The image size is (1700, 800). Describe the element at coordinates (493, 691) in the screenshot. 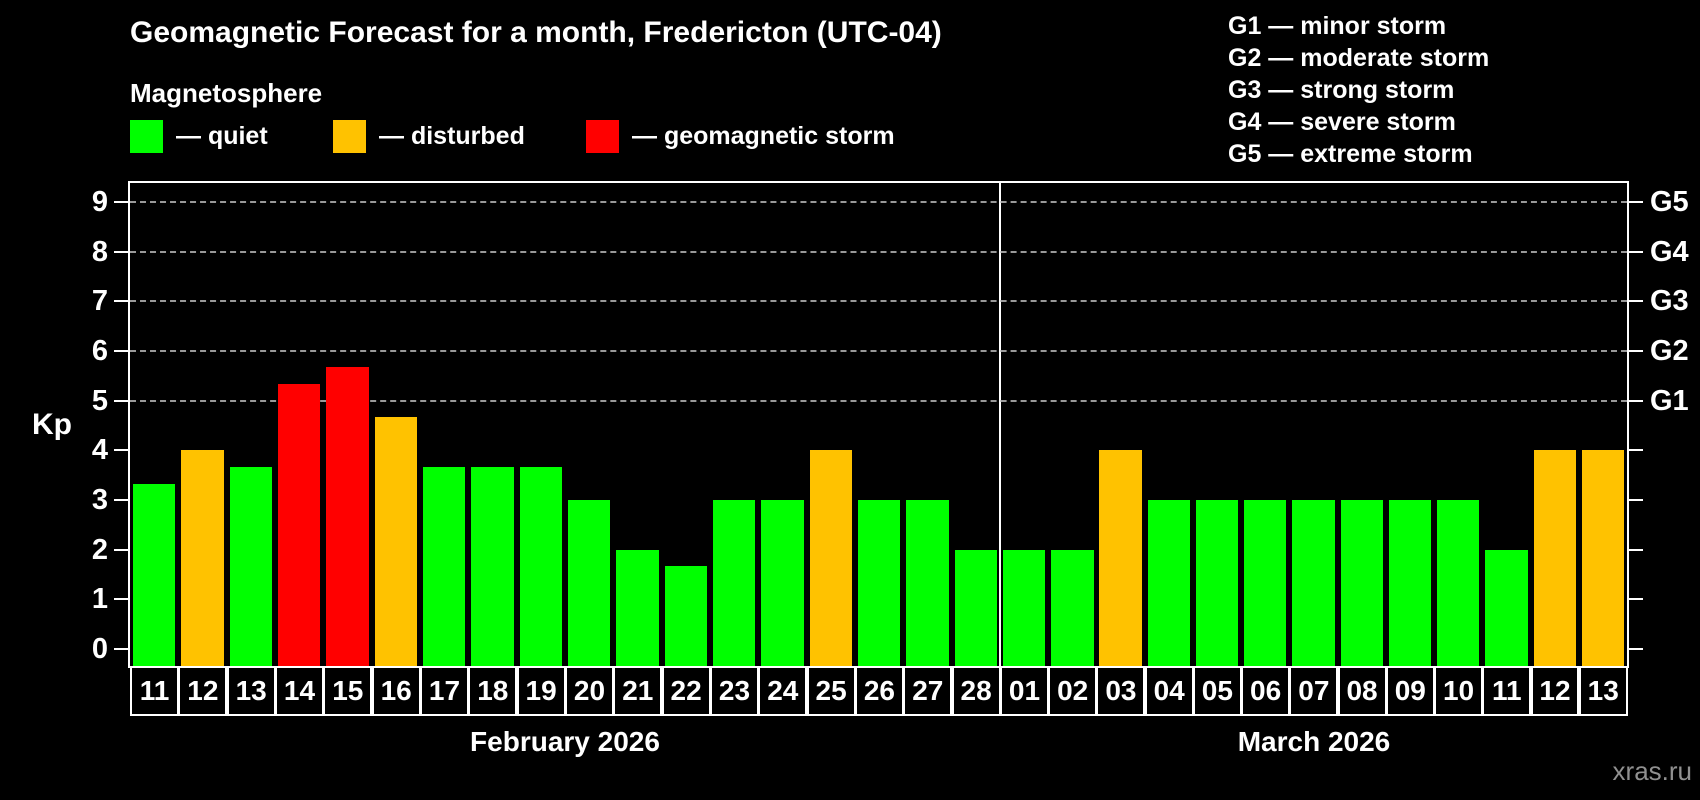

I see `date-label-february-18: 18` at that location.